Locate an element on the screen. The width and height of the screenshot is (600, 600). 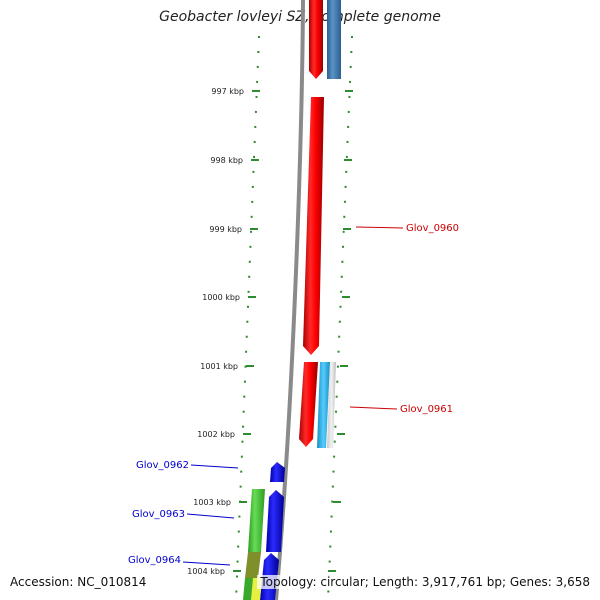
tick-label: 1003 kbp is located at coordinates (212, 502).